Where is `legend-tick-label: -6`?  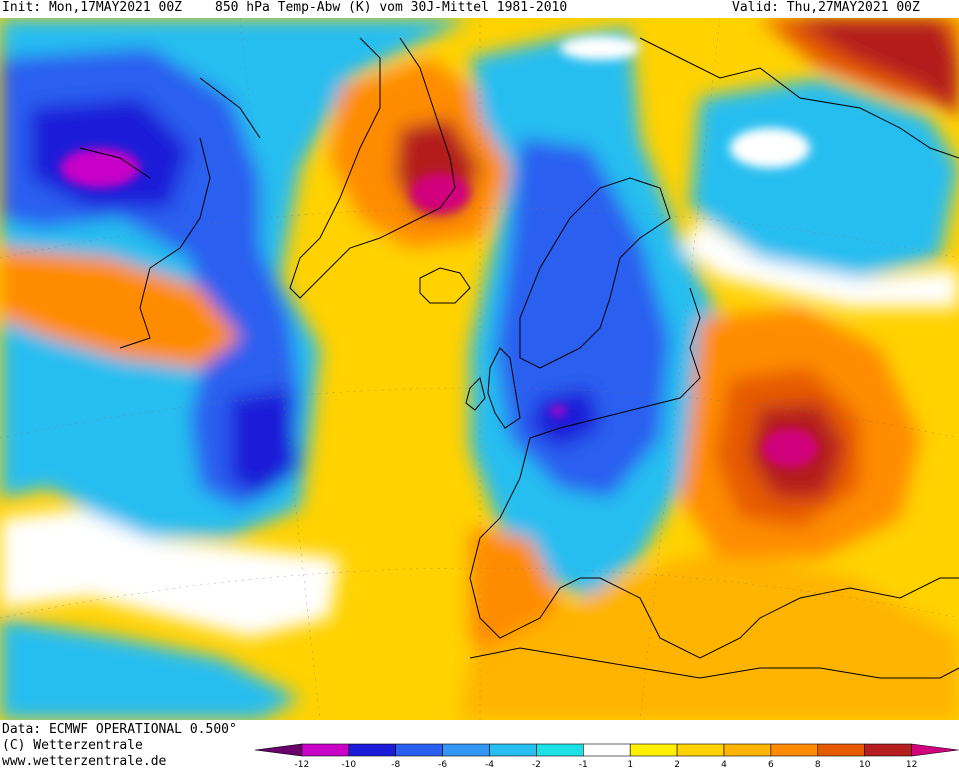 legend-tick-label: -6 is located at coordinates (442, 765).